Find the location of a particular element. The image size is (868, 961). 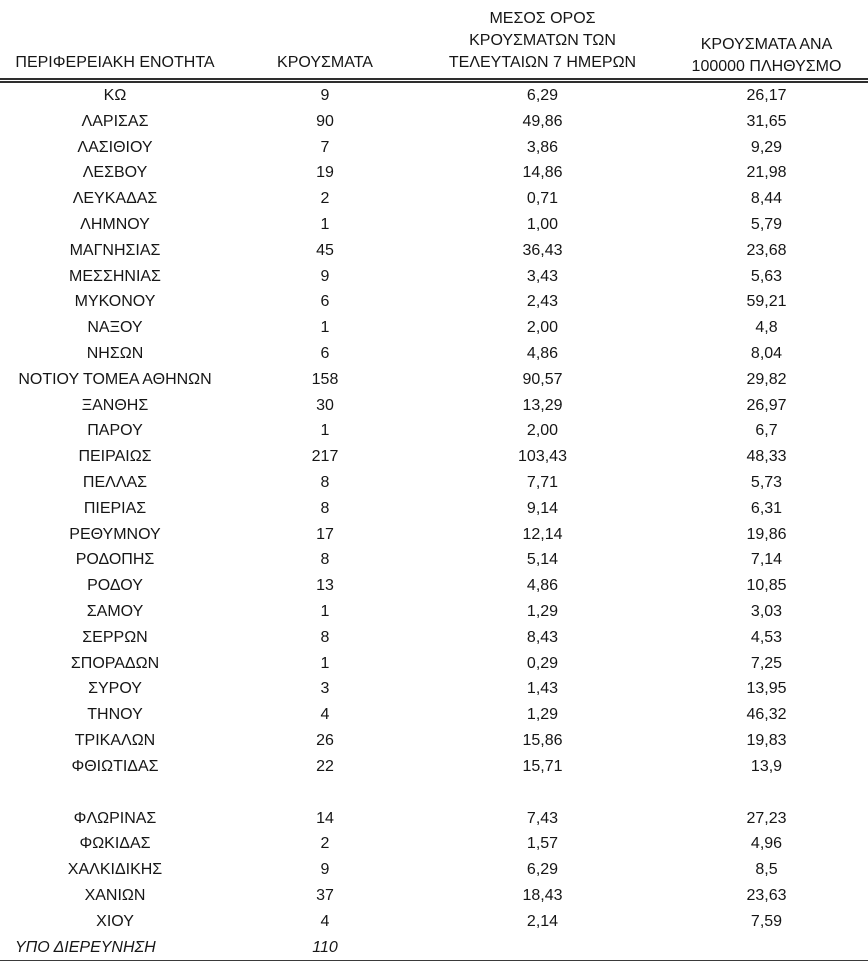

per100k-cell: 8,04 is located at coordinates (766, 353).